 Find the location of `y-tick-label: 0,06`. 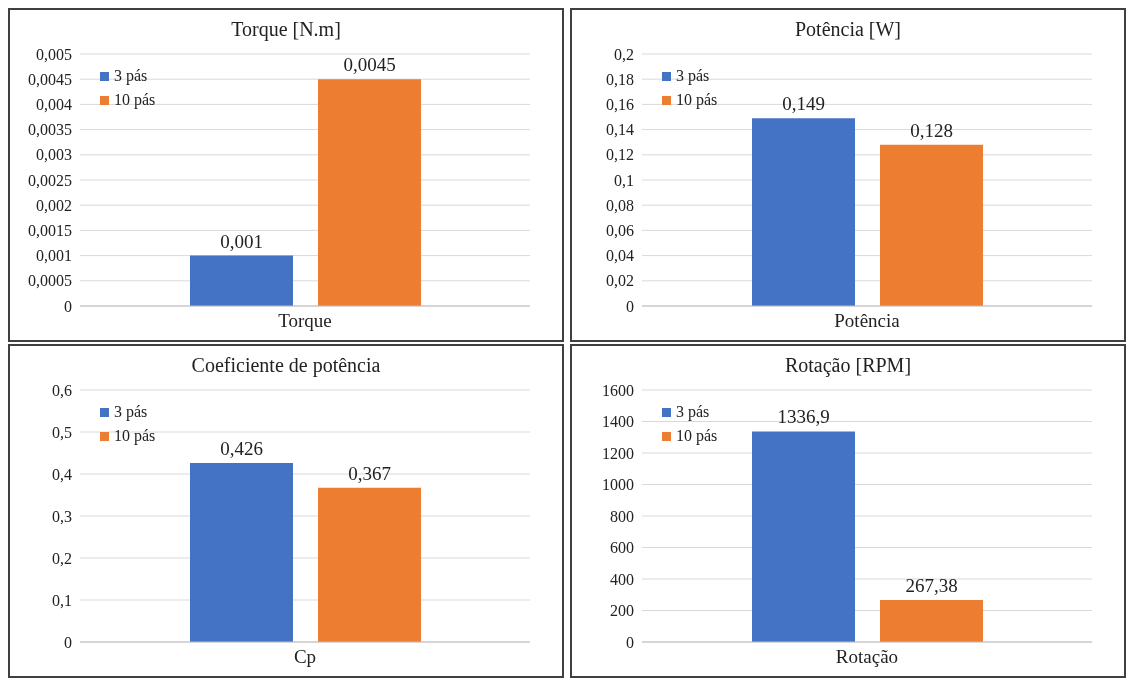

y-tick-label: 0,06 is located at coordinates (620, 231).